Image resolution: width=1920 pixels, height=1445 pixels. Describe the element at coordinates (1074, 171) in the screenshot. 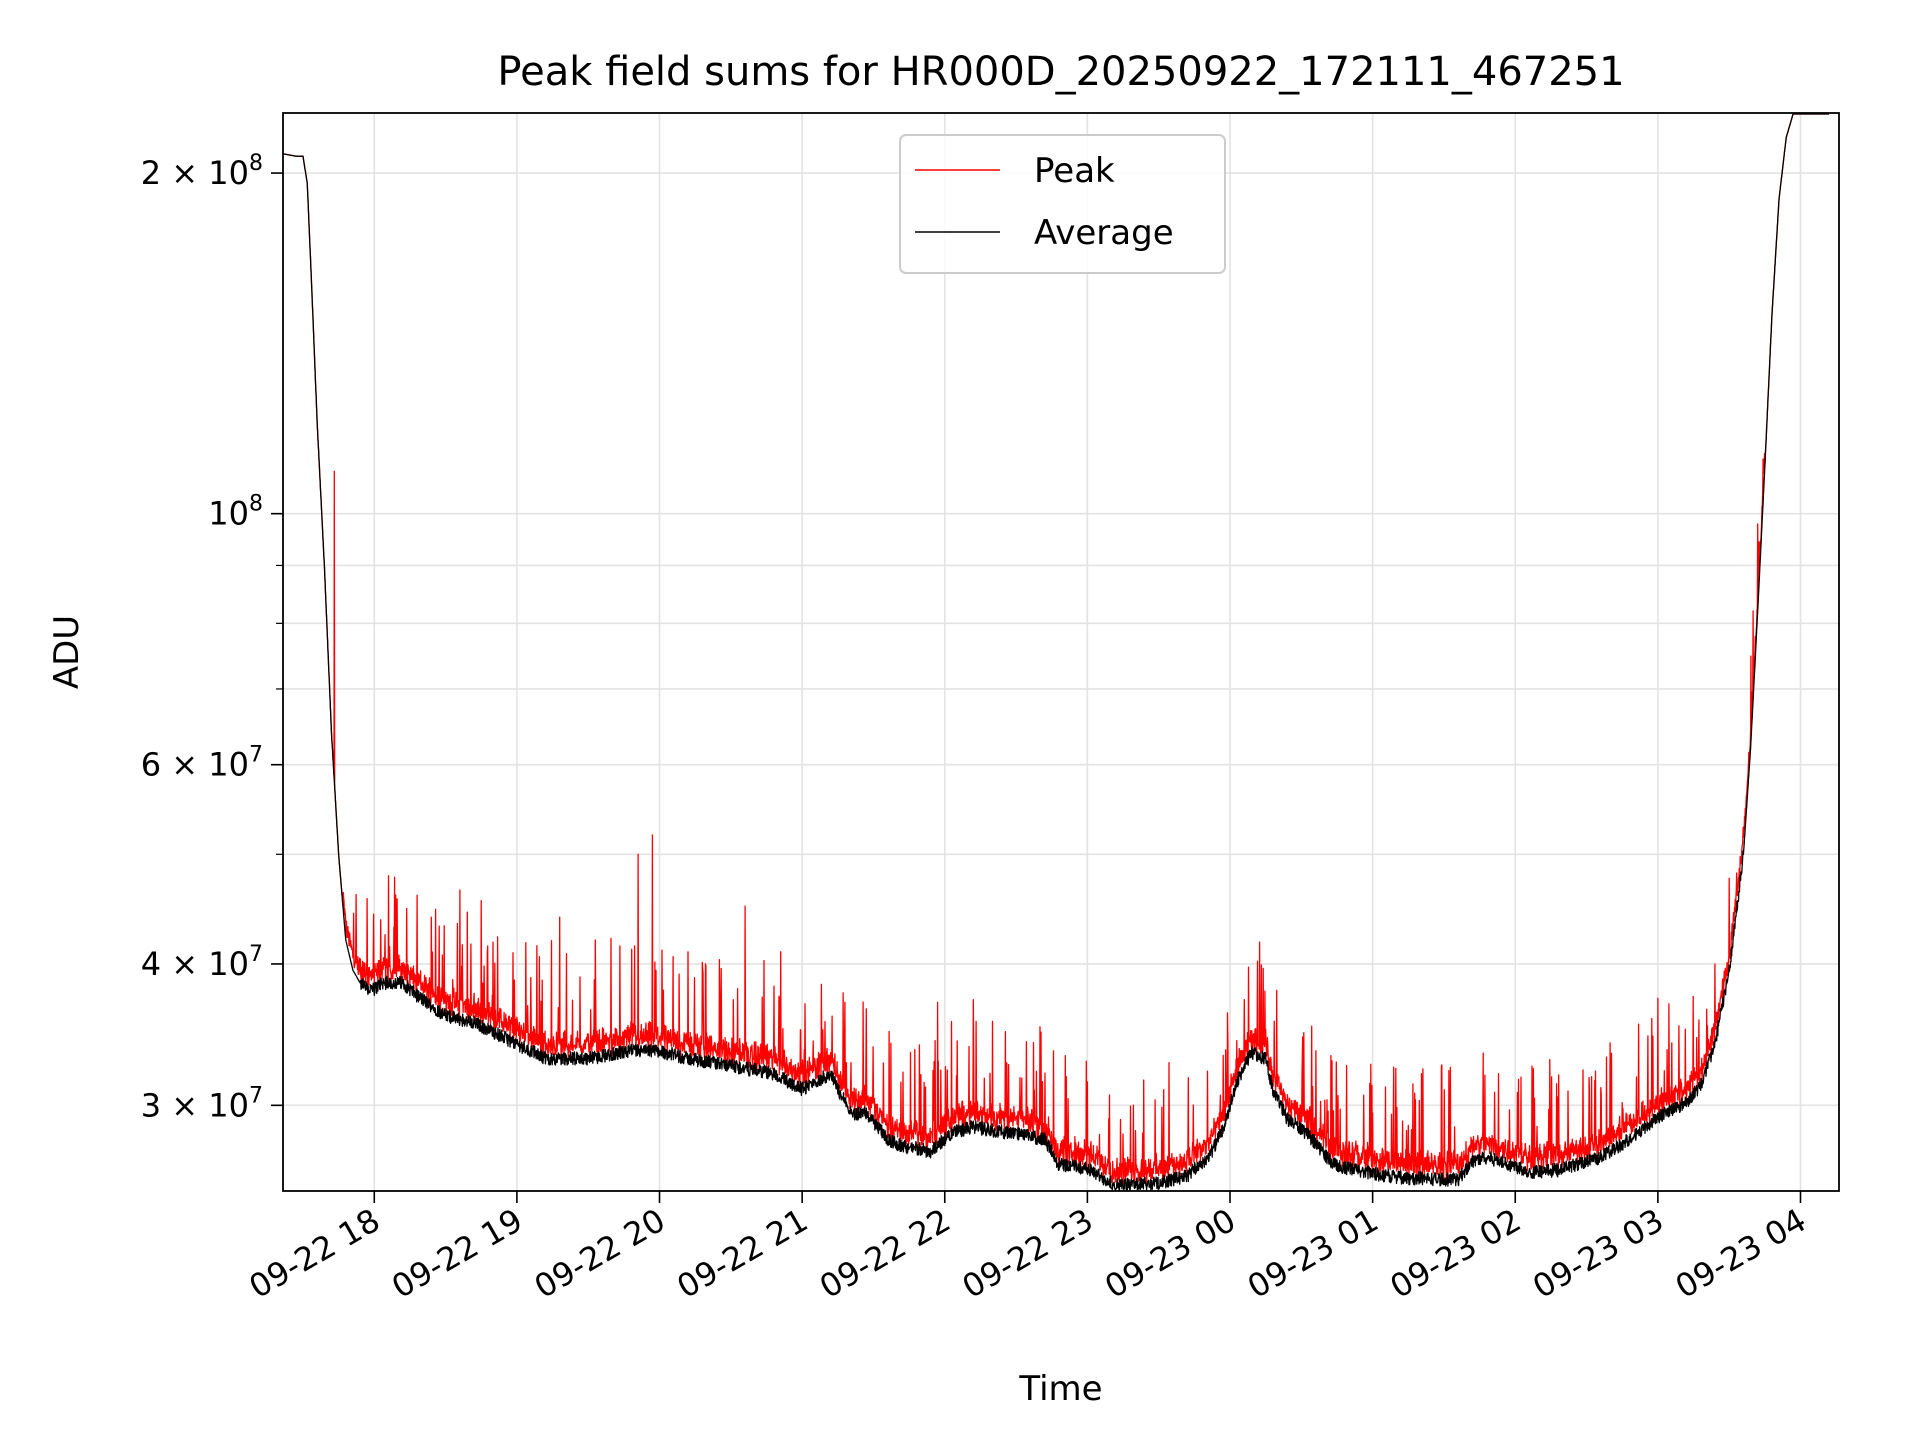

I see `legend-peak-label: Peak` at that location.